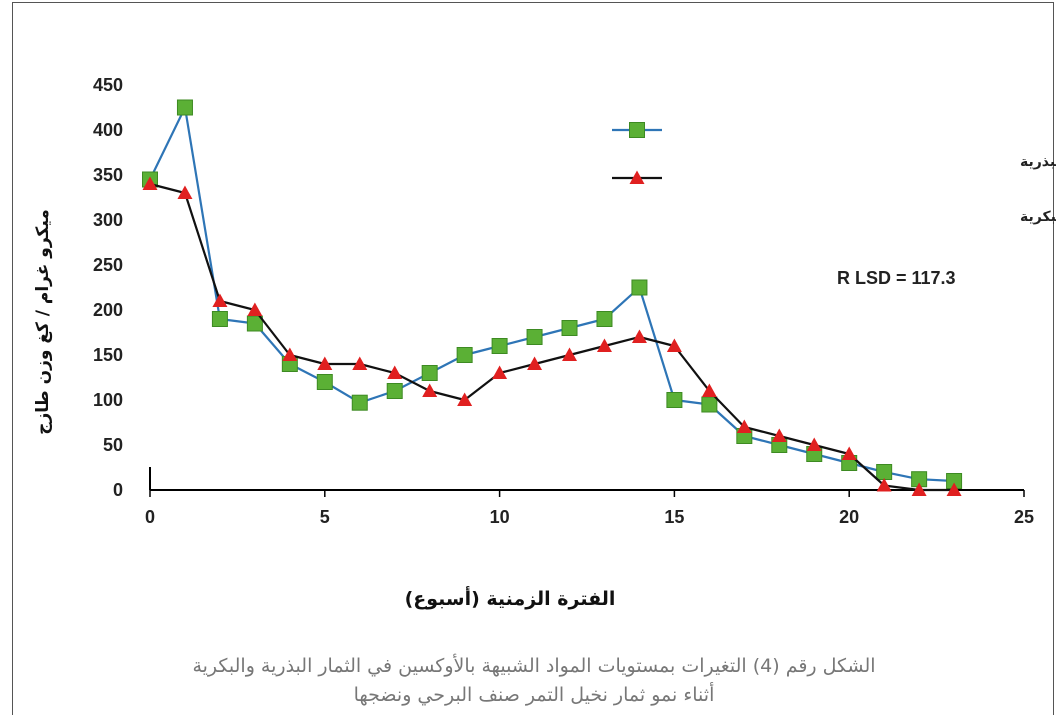 Image resolution: width=1056 pixels, height=715 pixels. Describe the element at coordinates (150, 517) in the screenshot. I see `x-tick-label: 0` at that location.